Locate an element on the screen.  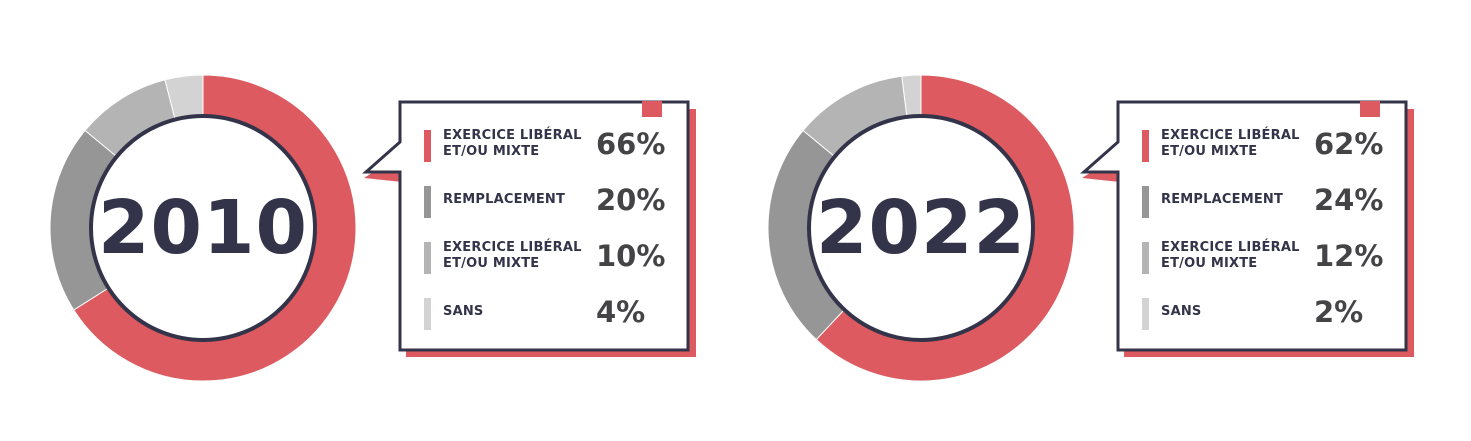
legend-value: 12% is located at coordinates (1349, 256).